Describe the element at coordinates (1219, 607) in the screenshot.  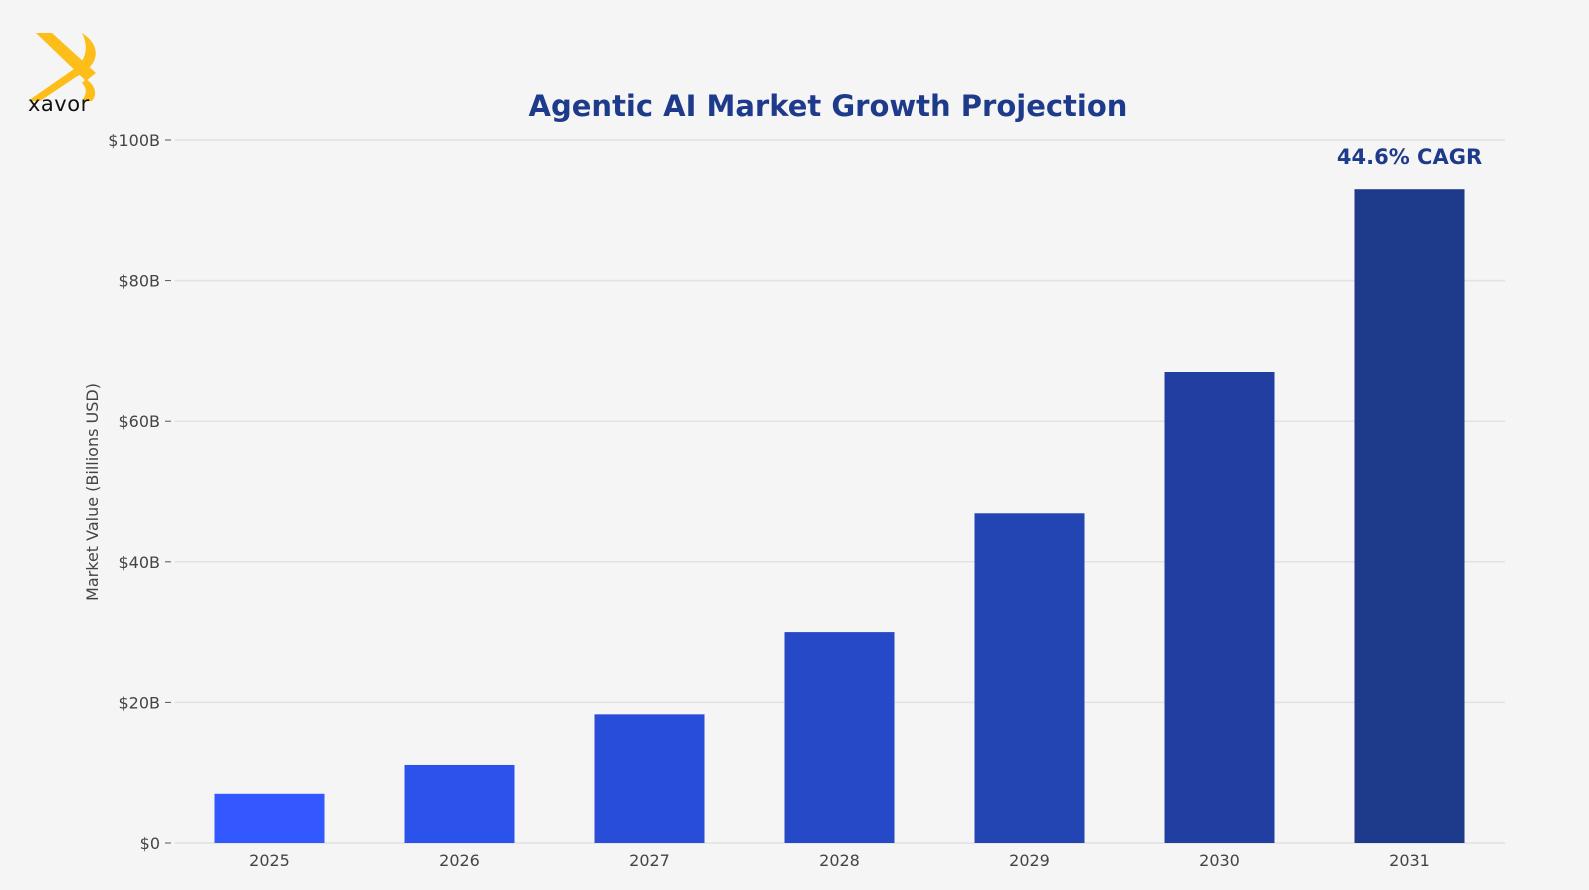
I see `bar-2030` at that location.